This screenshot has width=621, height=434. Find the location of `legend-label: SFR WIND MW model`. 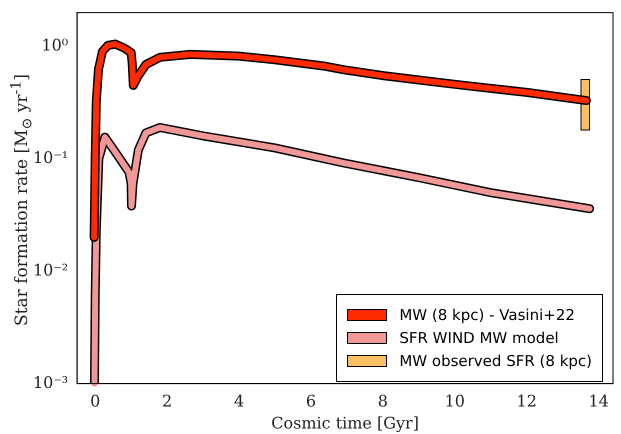

legend-label: SFR WIND MW model is located at coordinates (479, 338).